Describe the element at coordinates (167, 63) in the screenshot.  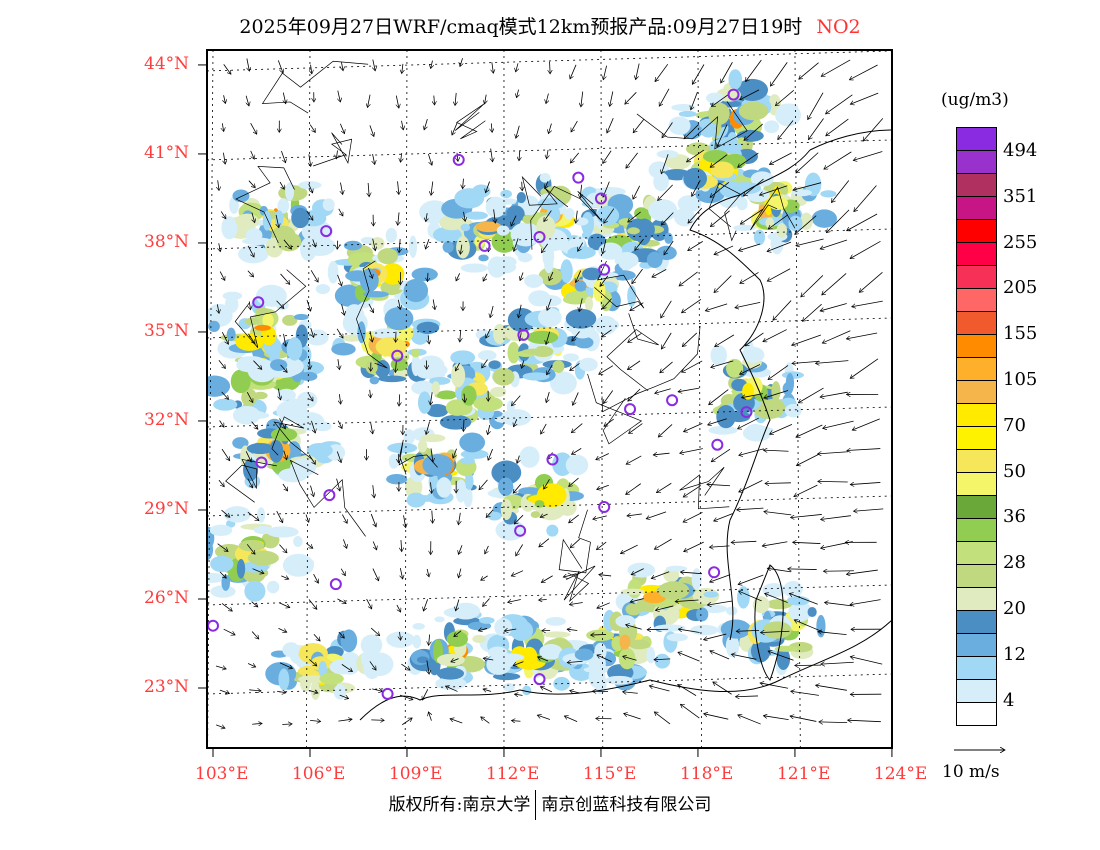
I see `lat-label: 44°N` at that location.